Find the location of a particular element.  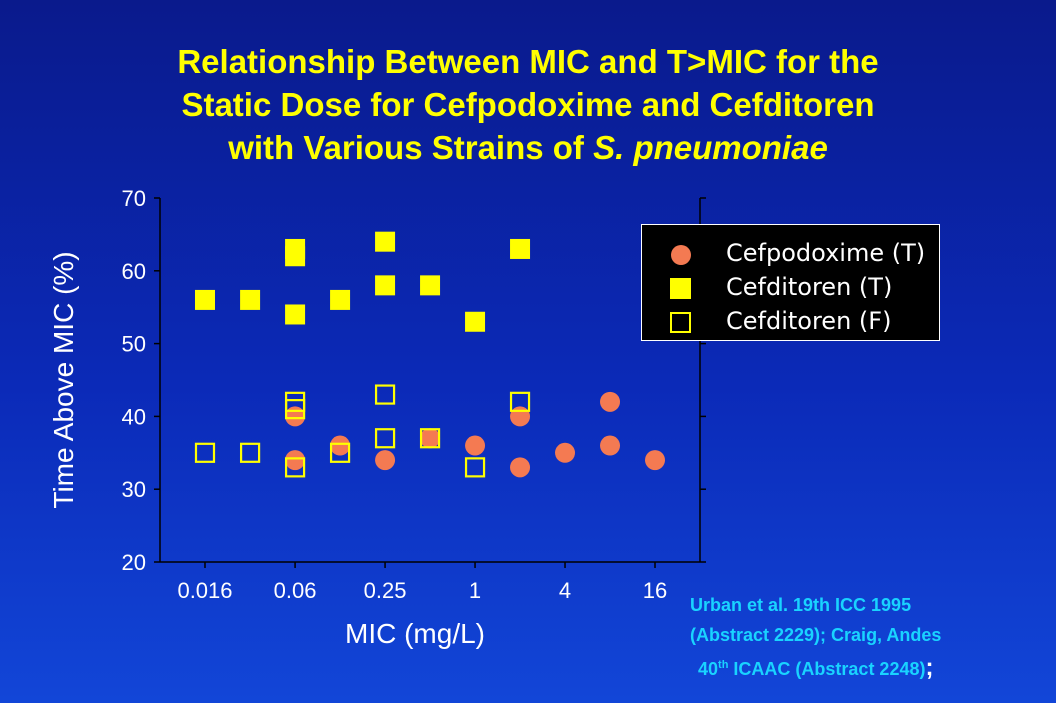

citation-line-3: 40th ICAAC (Abstract 2248); is located at coordinates (815, 667).